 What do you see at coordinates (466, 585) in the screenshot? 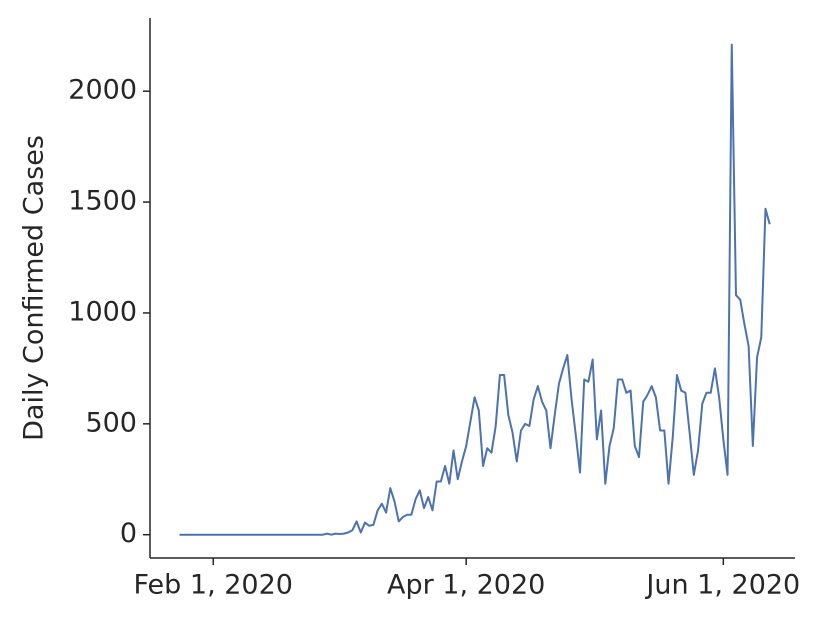
I see `x-tick-label: Apr 1, 2020` at bounding box center [466, 585].